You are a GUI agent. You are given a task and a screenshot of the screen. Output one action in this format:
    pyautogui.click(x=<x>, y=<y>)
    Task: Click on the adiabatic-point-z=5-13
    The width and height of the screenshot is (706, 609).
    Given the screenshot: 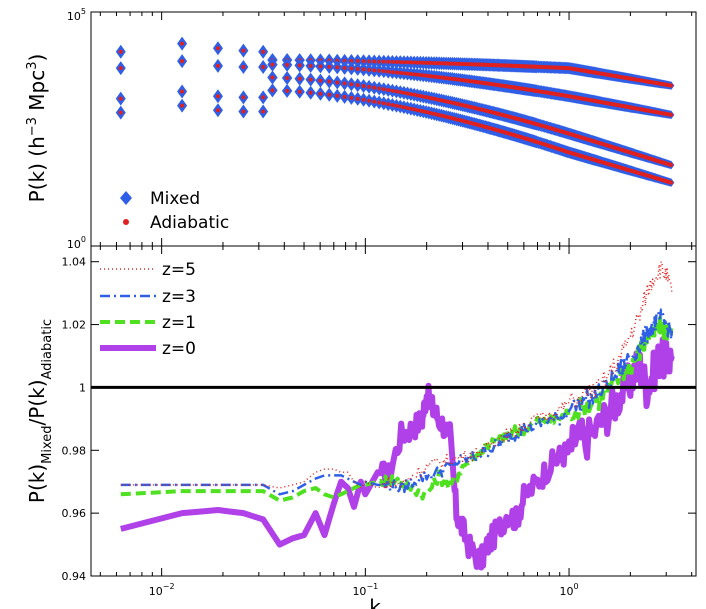 What is the action you would take?
    pyautogui.click(x=379, y=102)
    